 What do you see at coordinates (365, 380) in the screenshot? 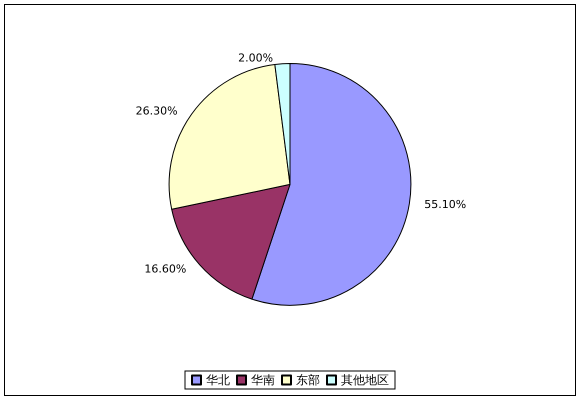
I see `legend-label: 其他地区` at bounding box center [365, 380].